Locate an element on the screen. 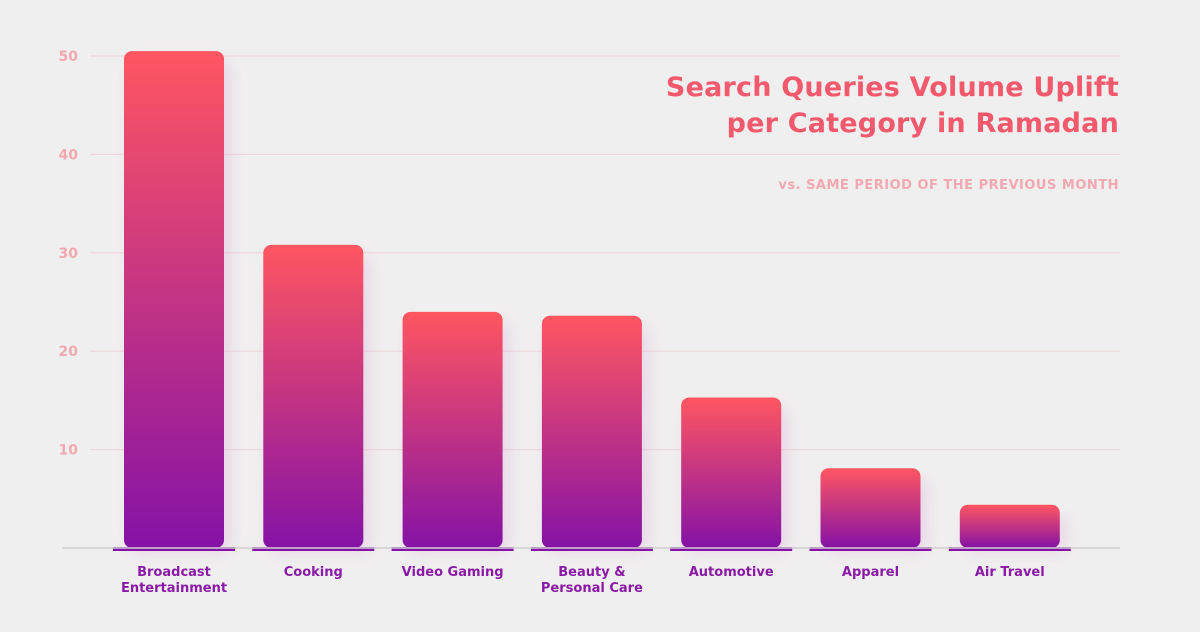  category-label: Broadcast Entertainment is located at coordinates (174, 580).